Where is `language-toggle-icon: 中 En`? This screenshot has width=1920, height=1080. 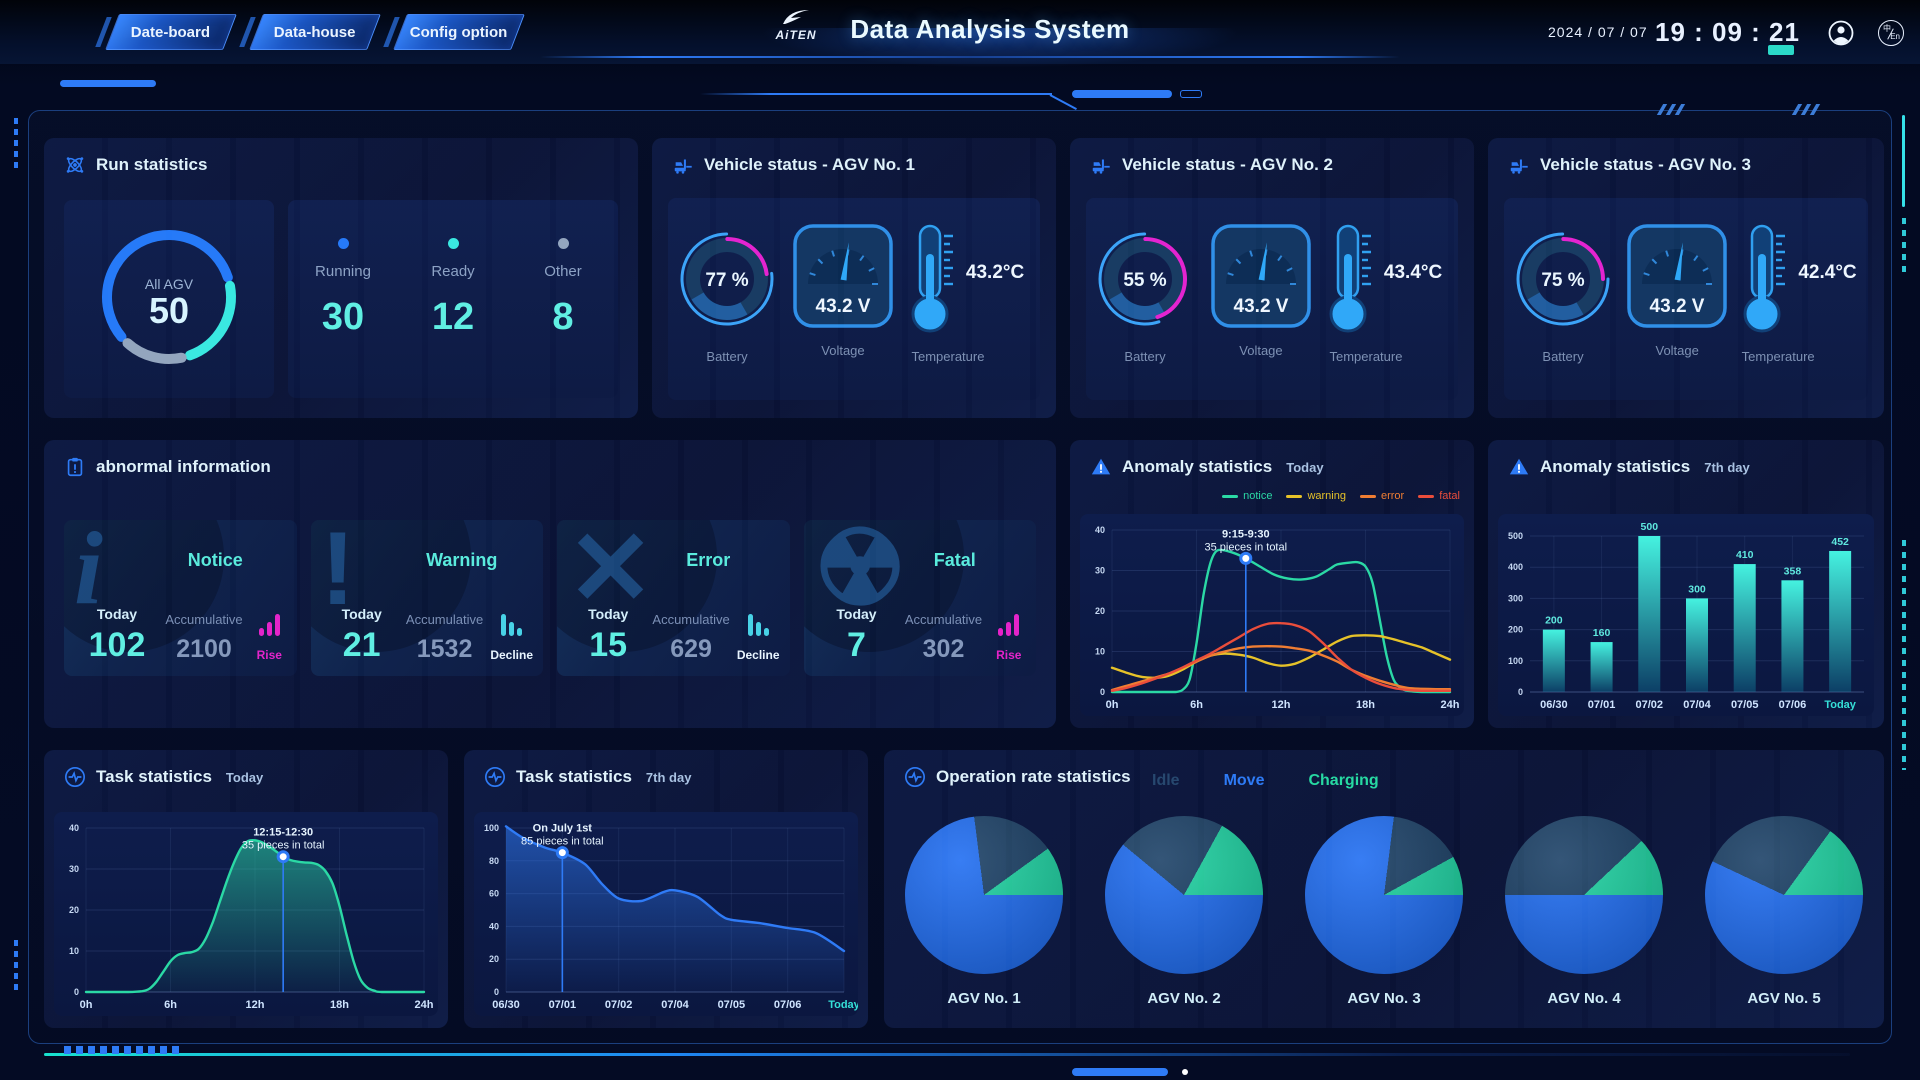 language-toggle-icon: 中 En is located at coordinates (1891, 33).